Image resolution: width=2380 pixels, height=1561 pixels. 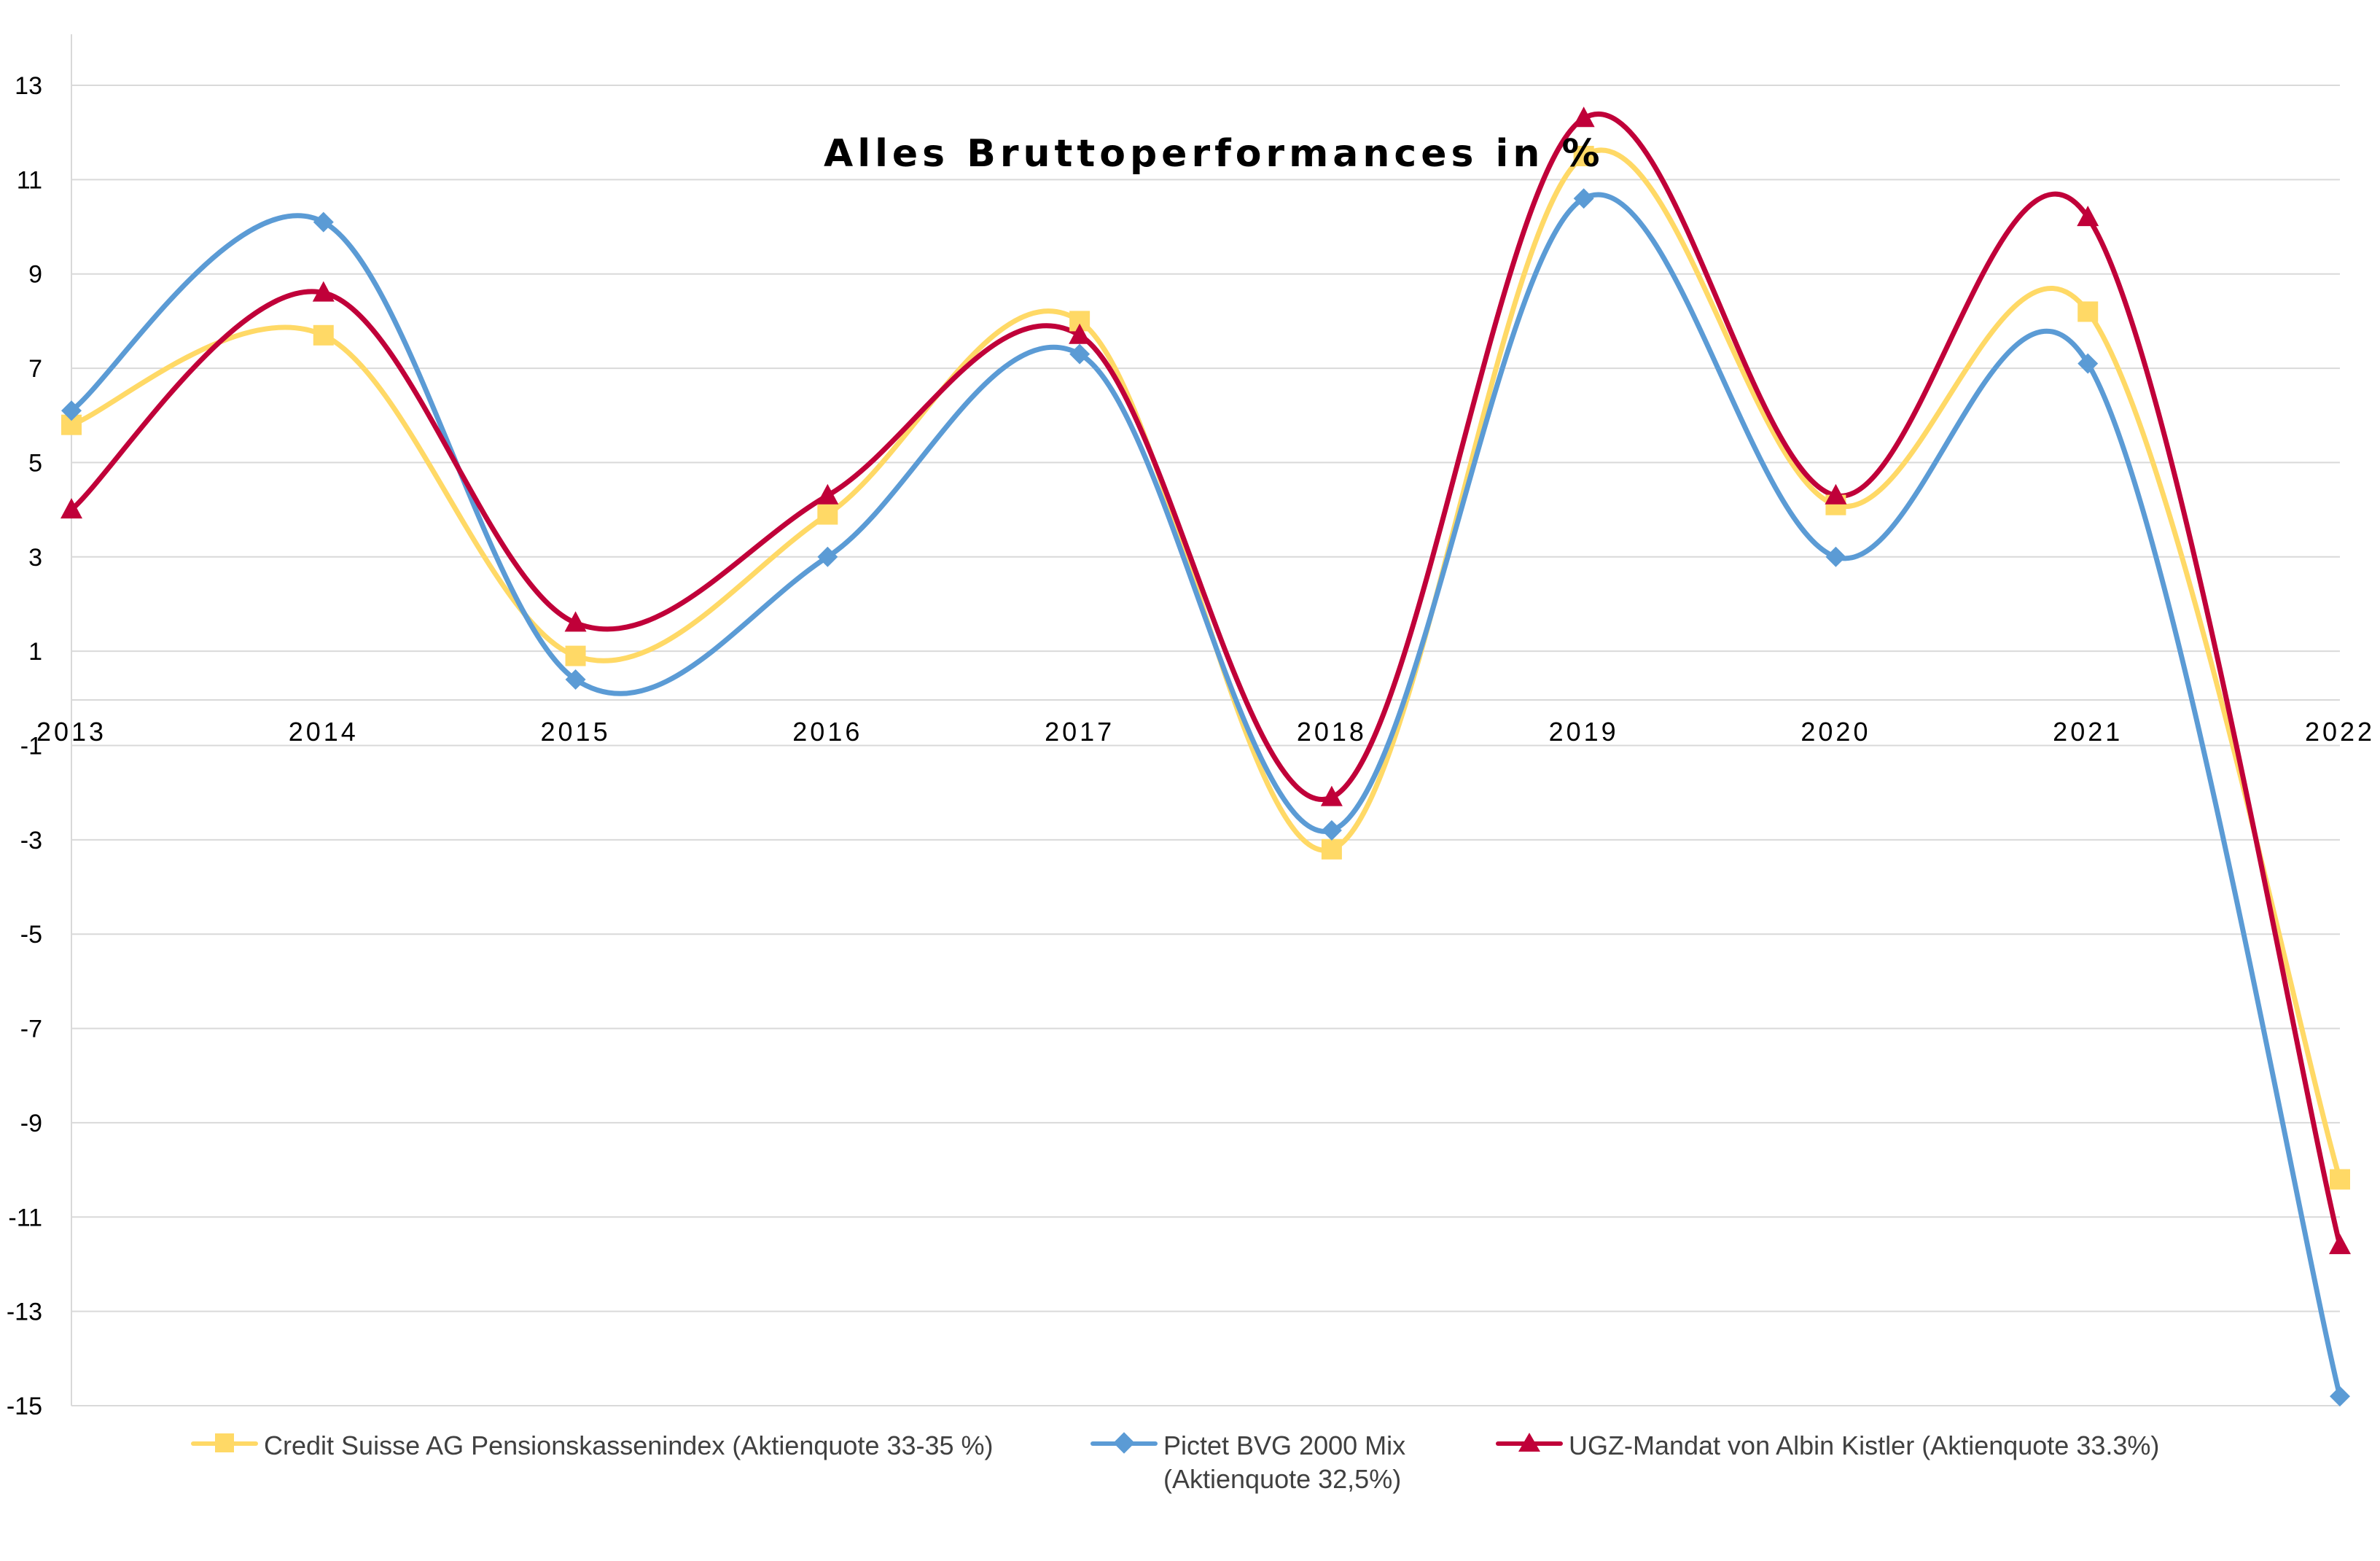 I want to click on y-tick-label: -15, so click(x=24, y=1406).